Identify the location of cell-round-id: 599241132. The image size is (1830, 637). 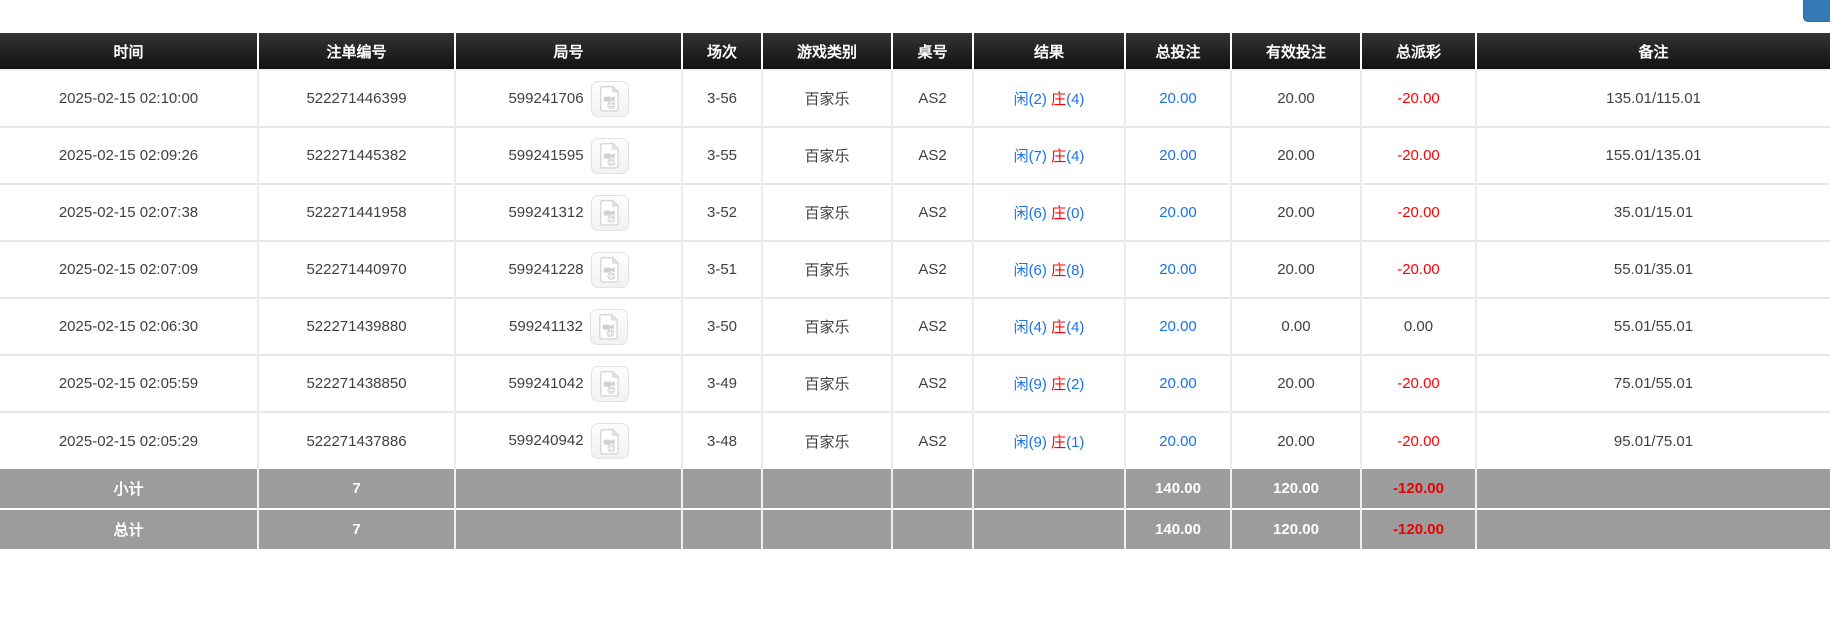
(568, 326).